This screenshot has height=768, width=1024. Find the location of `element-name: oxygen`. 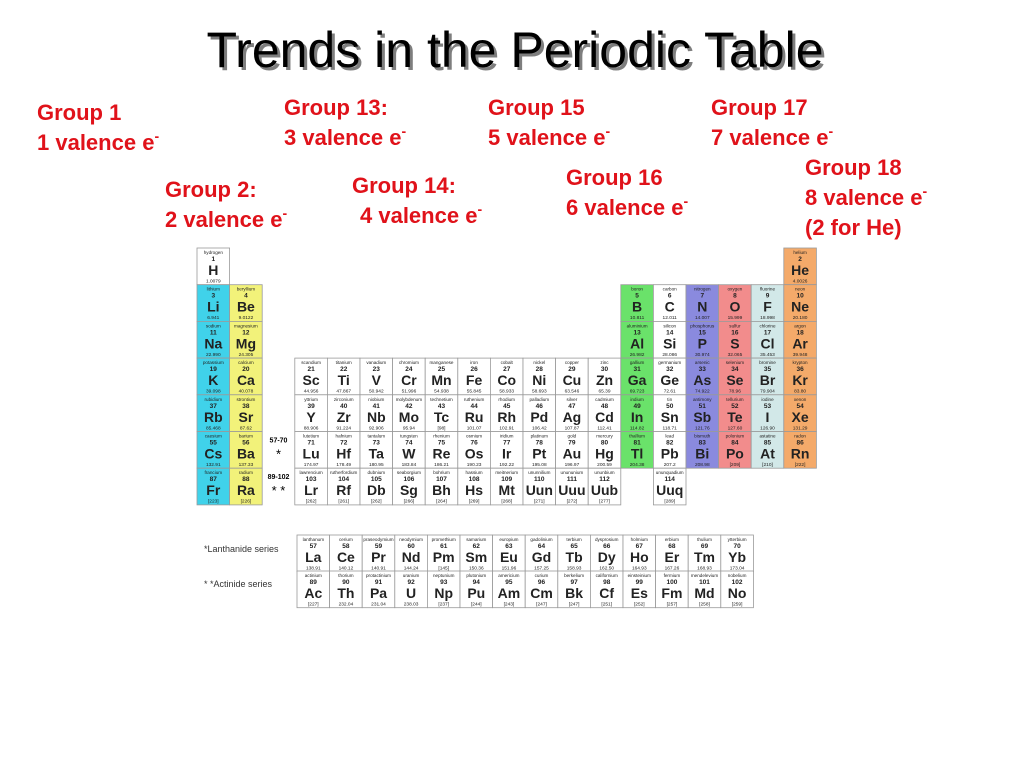

element-name: oxygen is located at coordinates (734, 289).